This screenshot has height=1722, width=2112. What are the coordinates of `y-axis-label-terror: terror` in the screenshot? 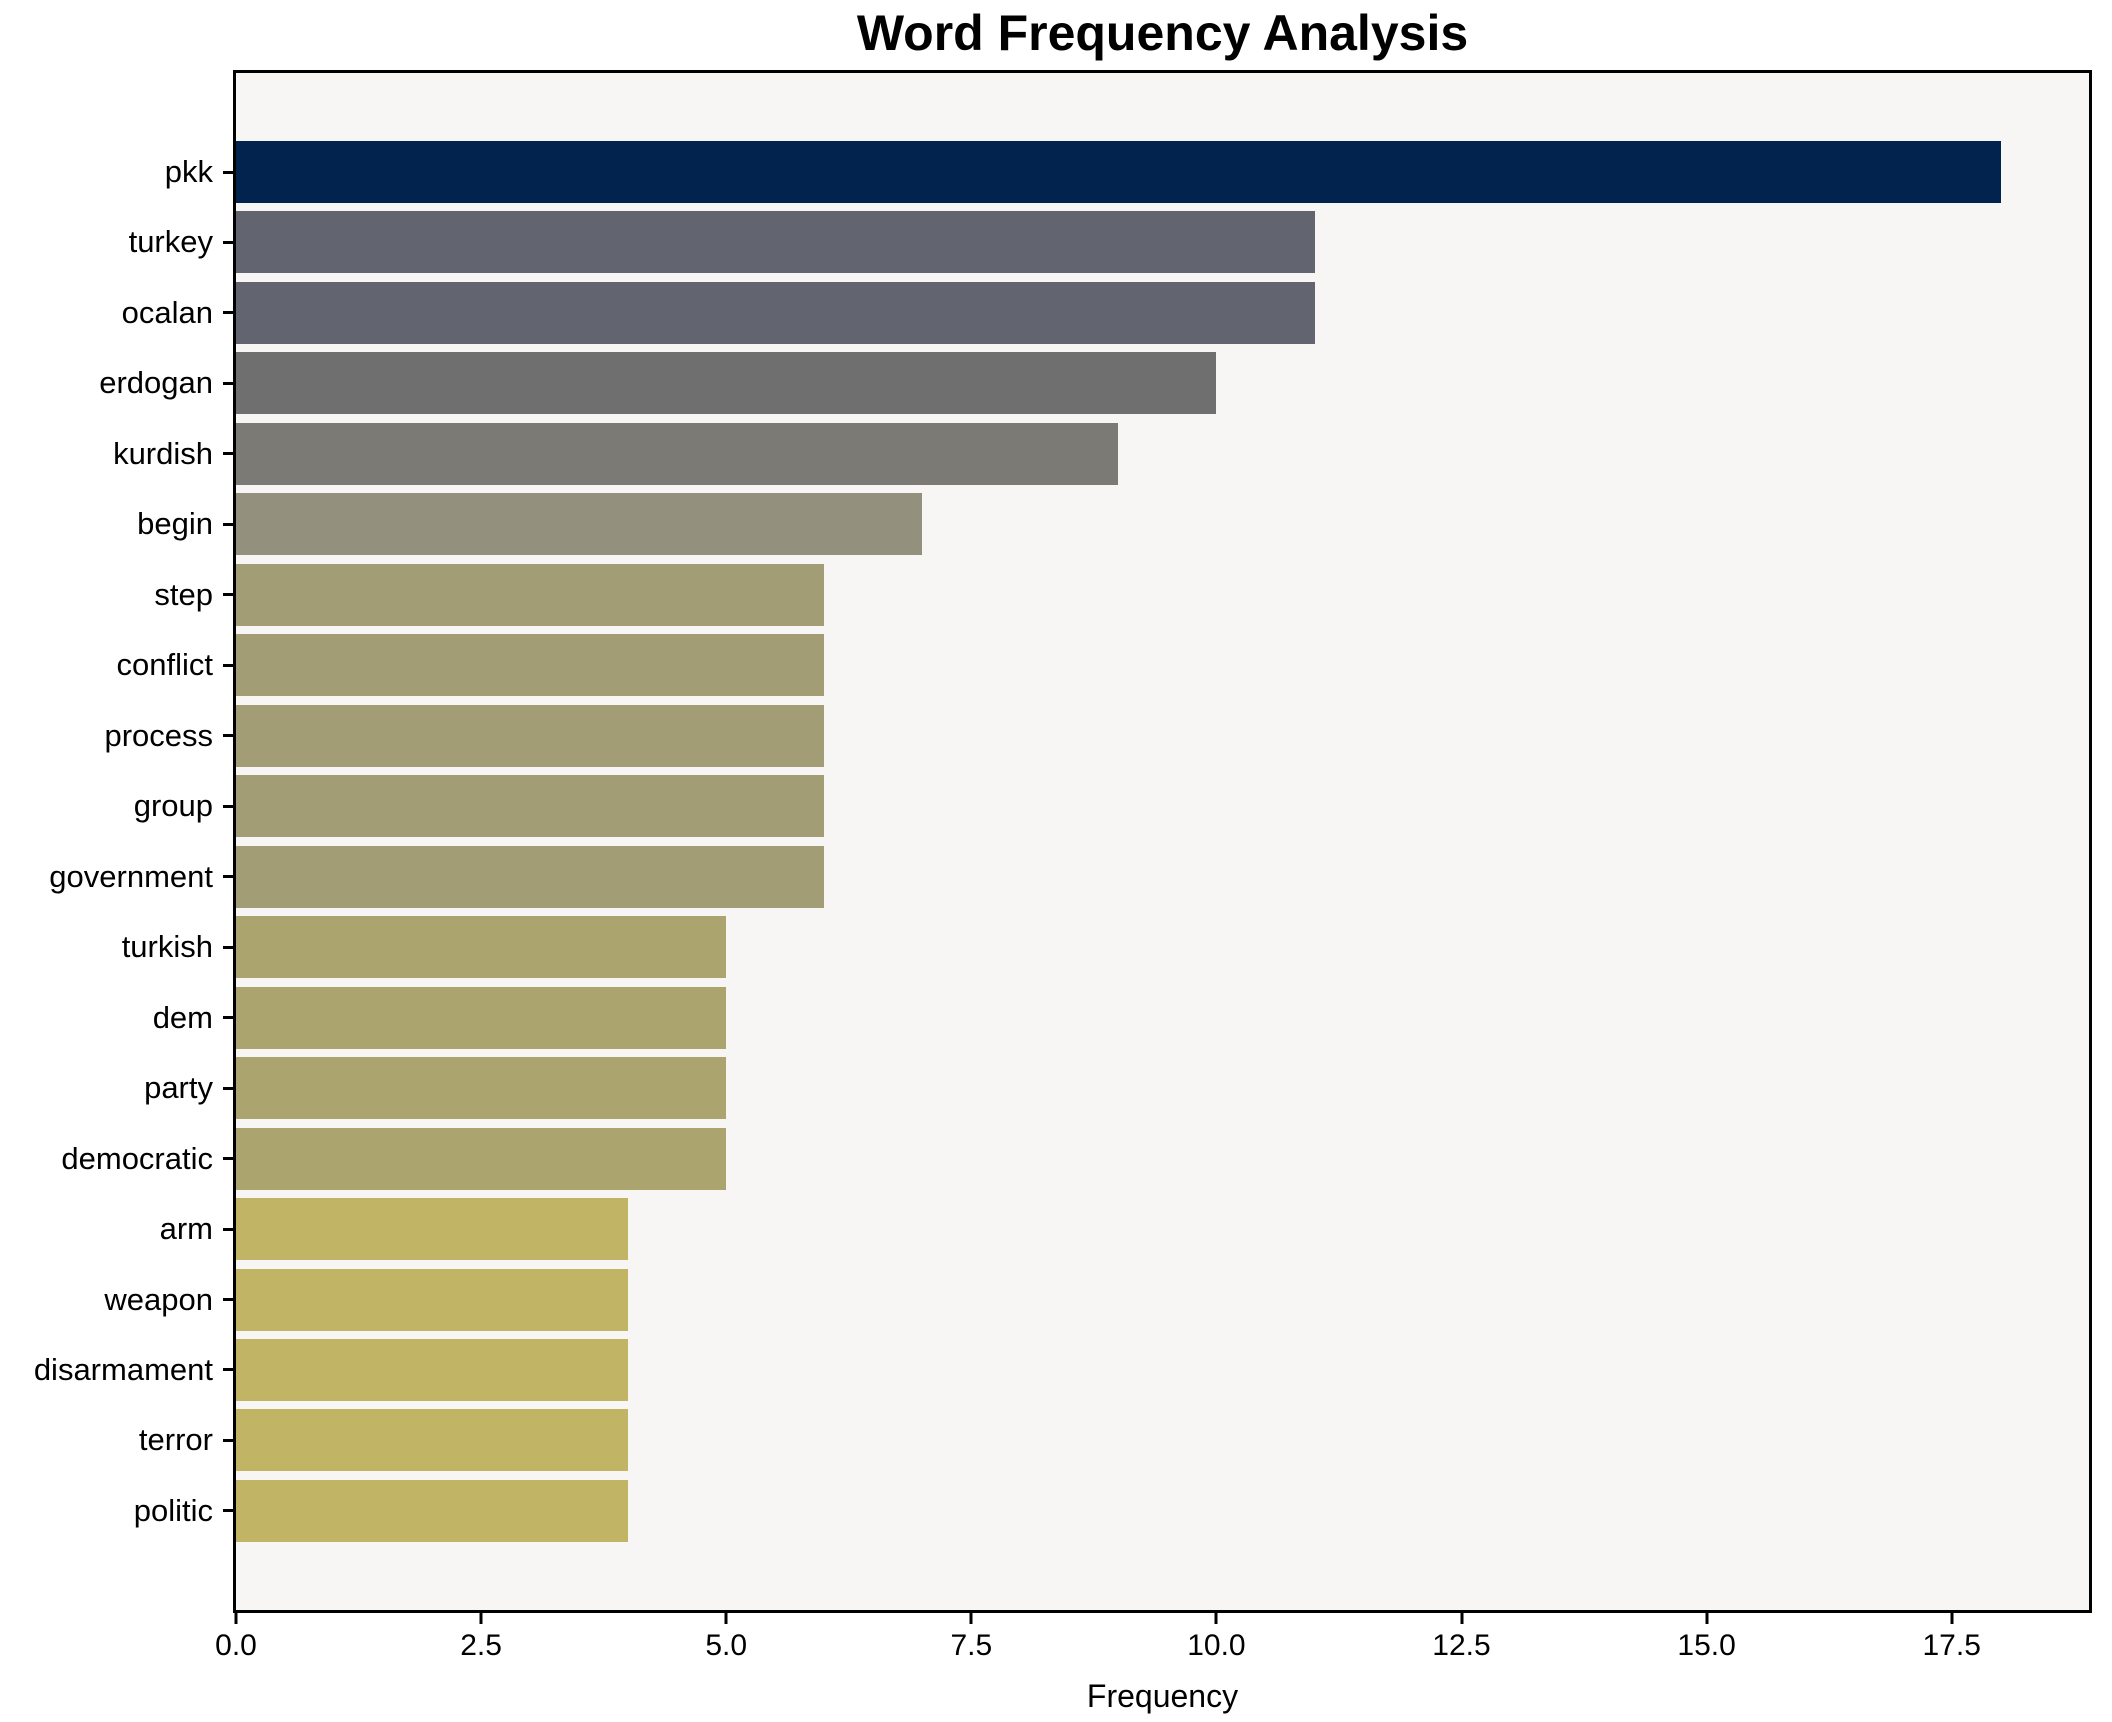 It's located at (175, 1440).